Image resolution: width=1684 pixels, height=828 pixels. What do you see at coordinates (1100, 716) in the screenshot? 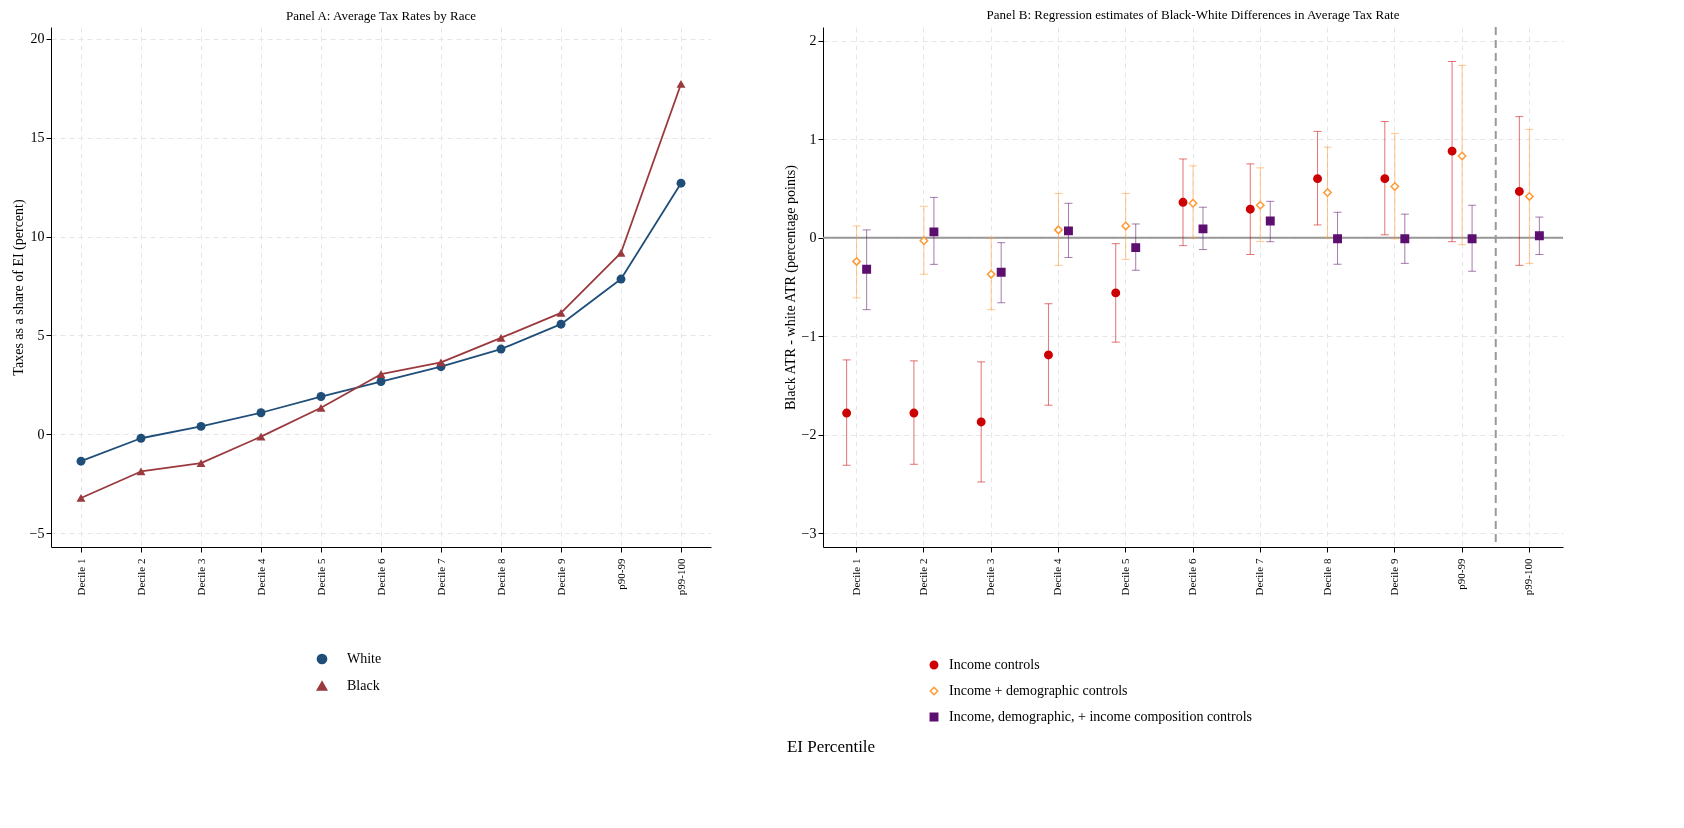
I see `legend-label: Income, demographic, + income composition controls` at bounding box center [1100, 716].